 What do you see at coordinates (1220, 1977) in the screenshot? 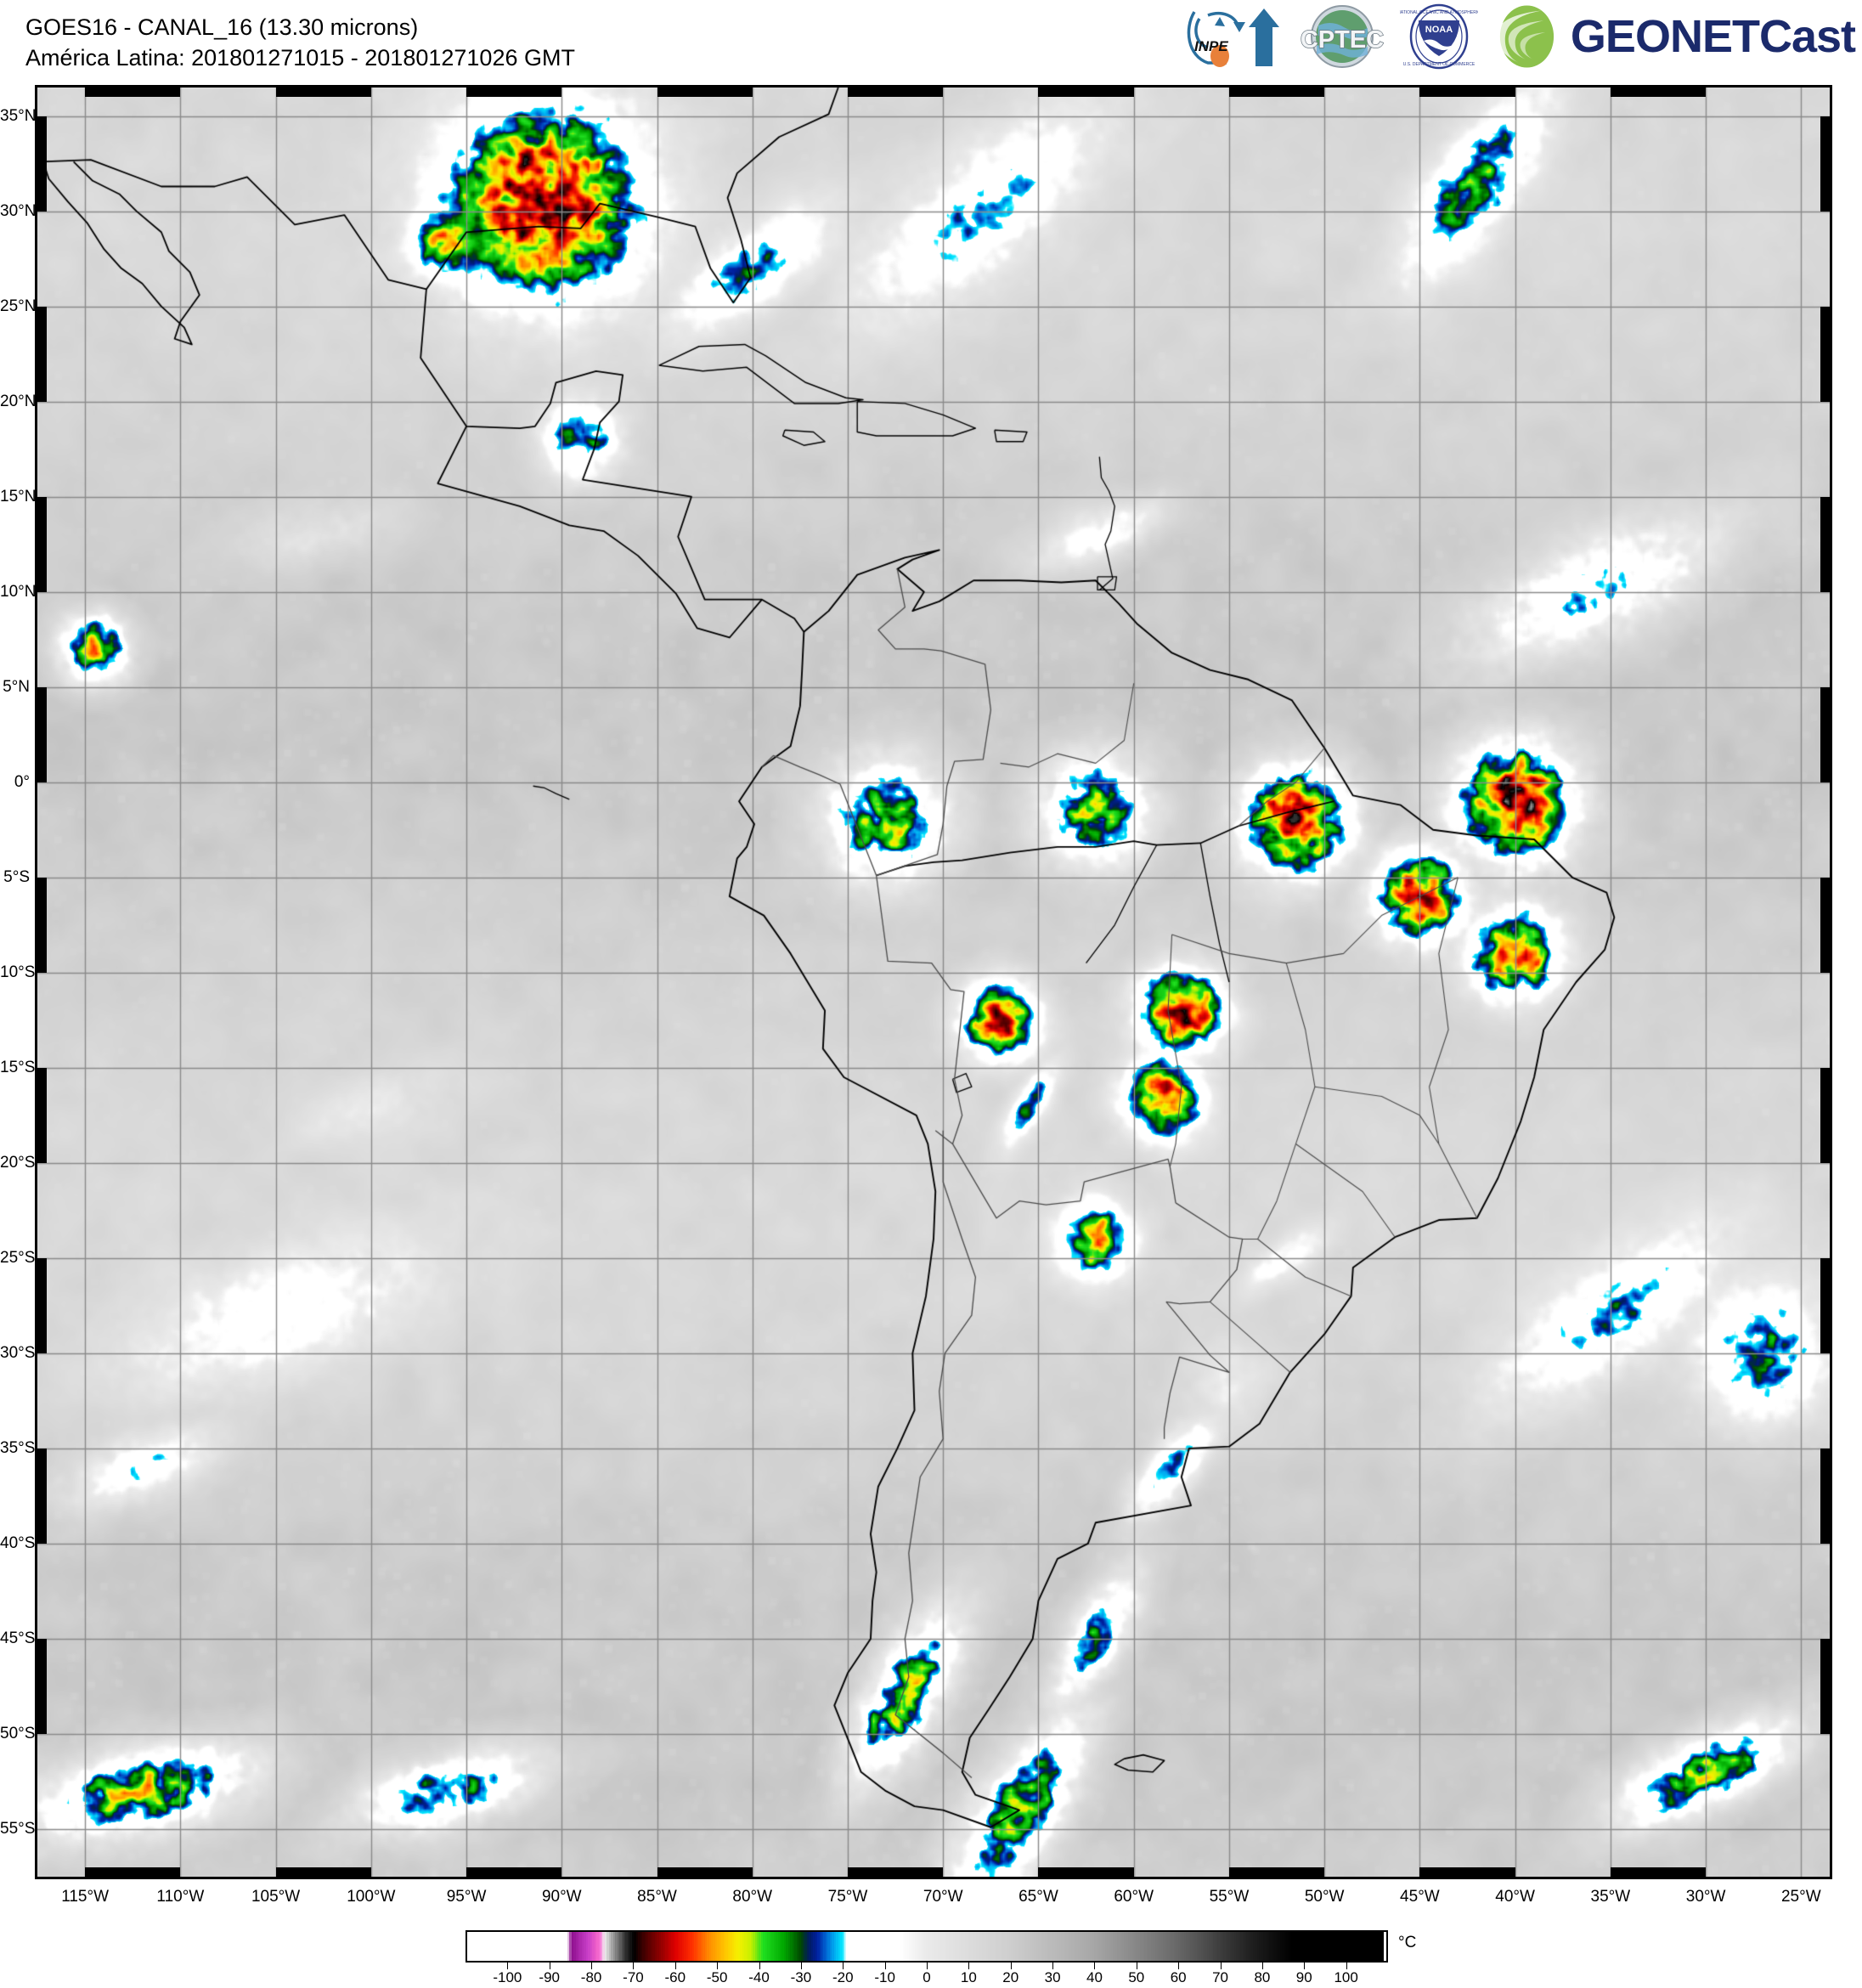
I see `colorbar-tick-label: 70` at bounding box center [1220, 1977].